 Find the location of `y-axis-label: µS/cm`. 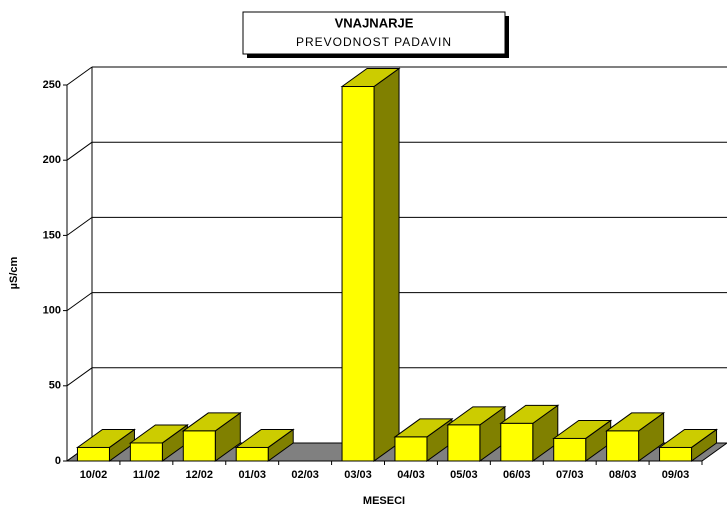

y-axis-label: µS/cm is located at coordinates (14, 272).